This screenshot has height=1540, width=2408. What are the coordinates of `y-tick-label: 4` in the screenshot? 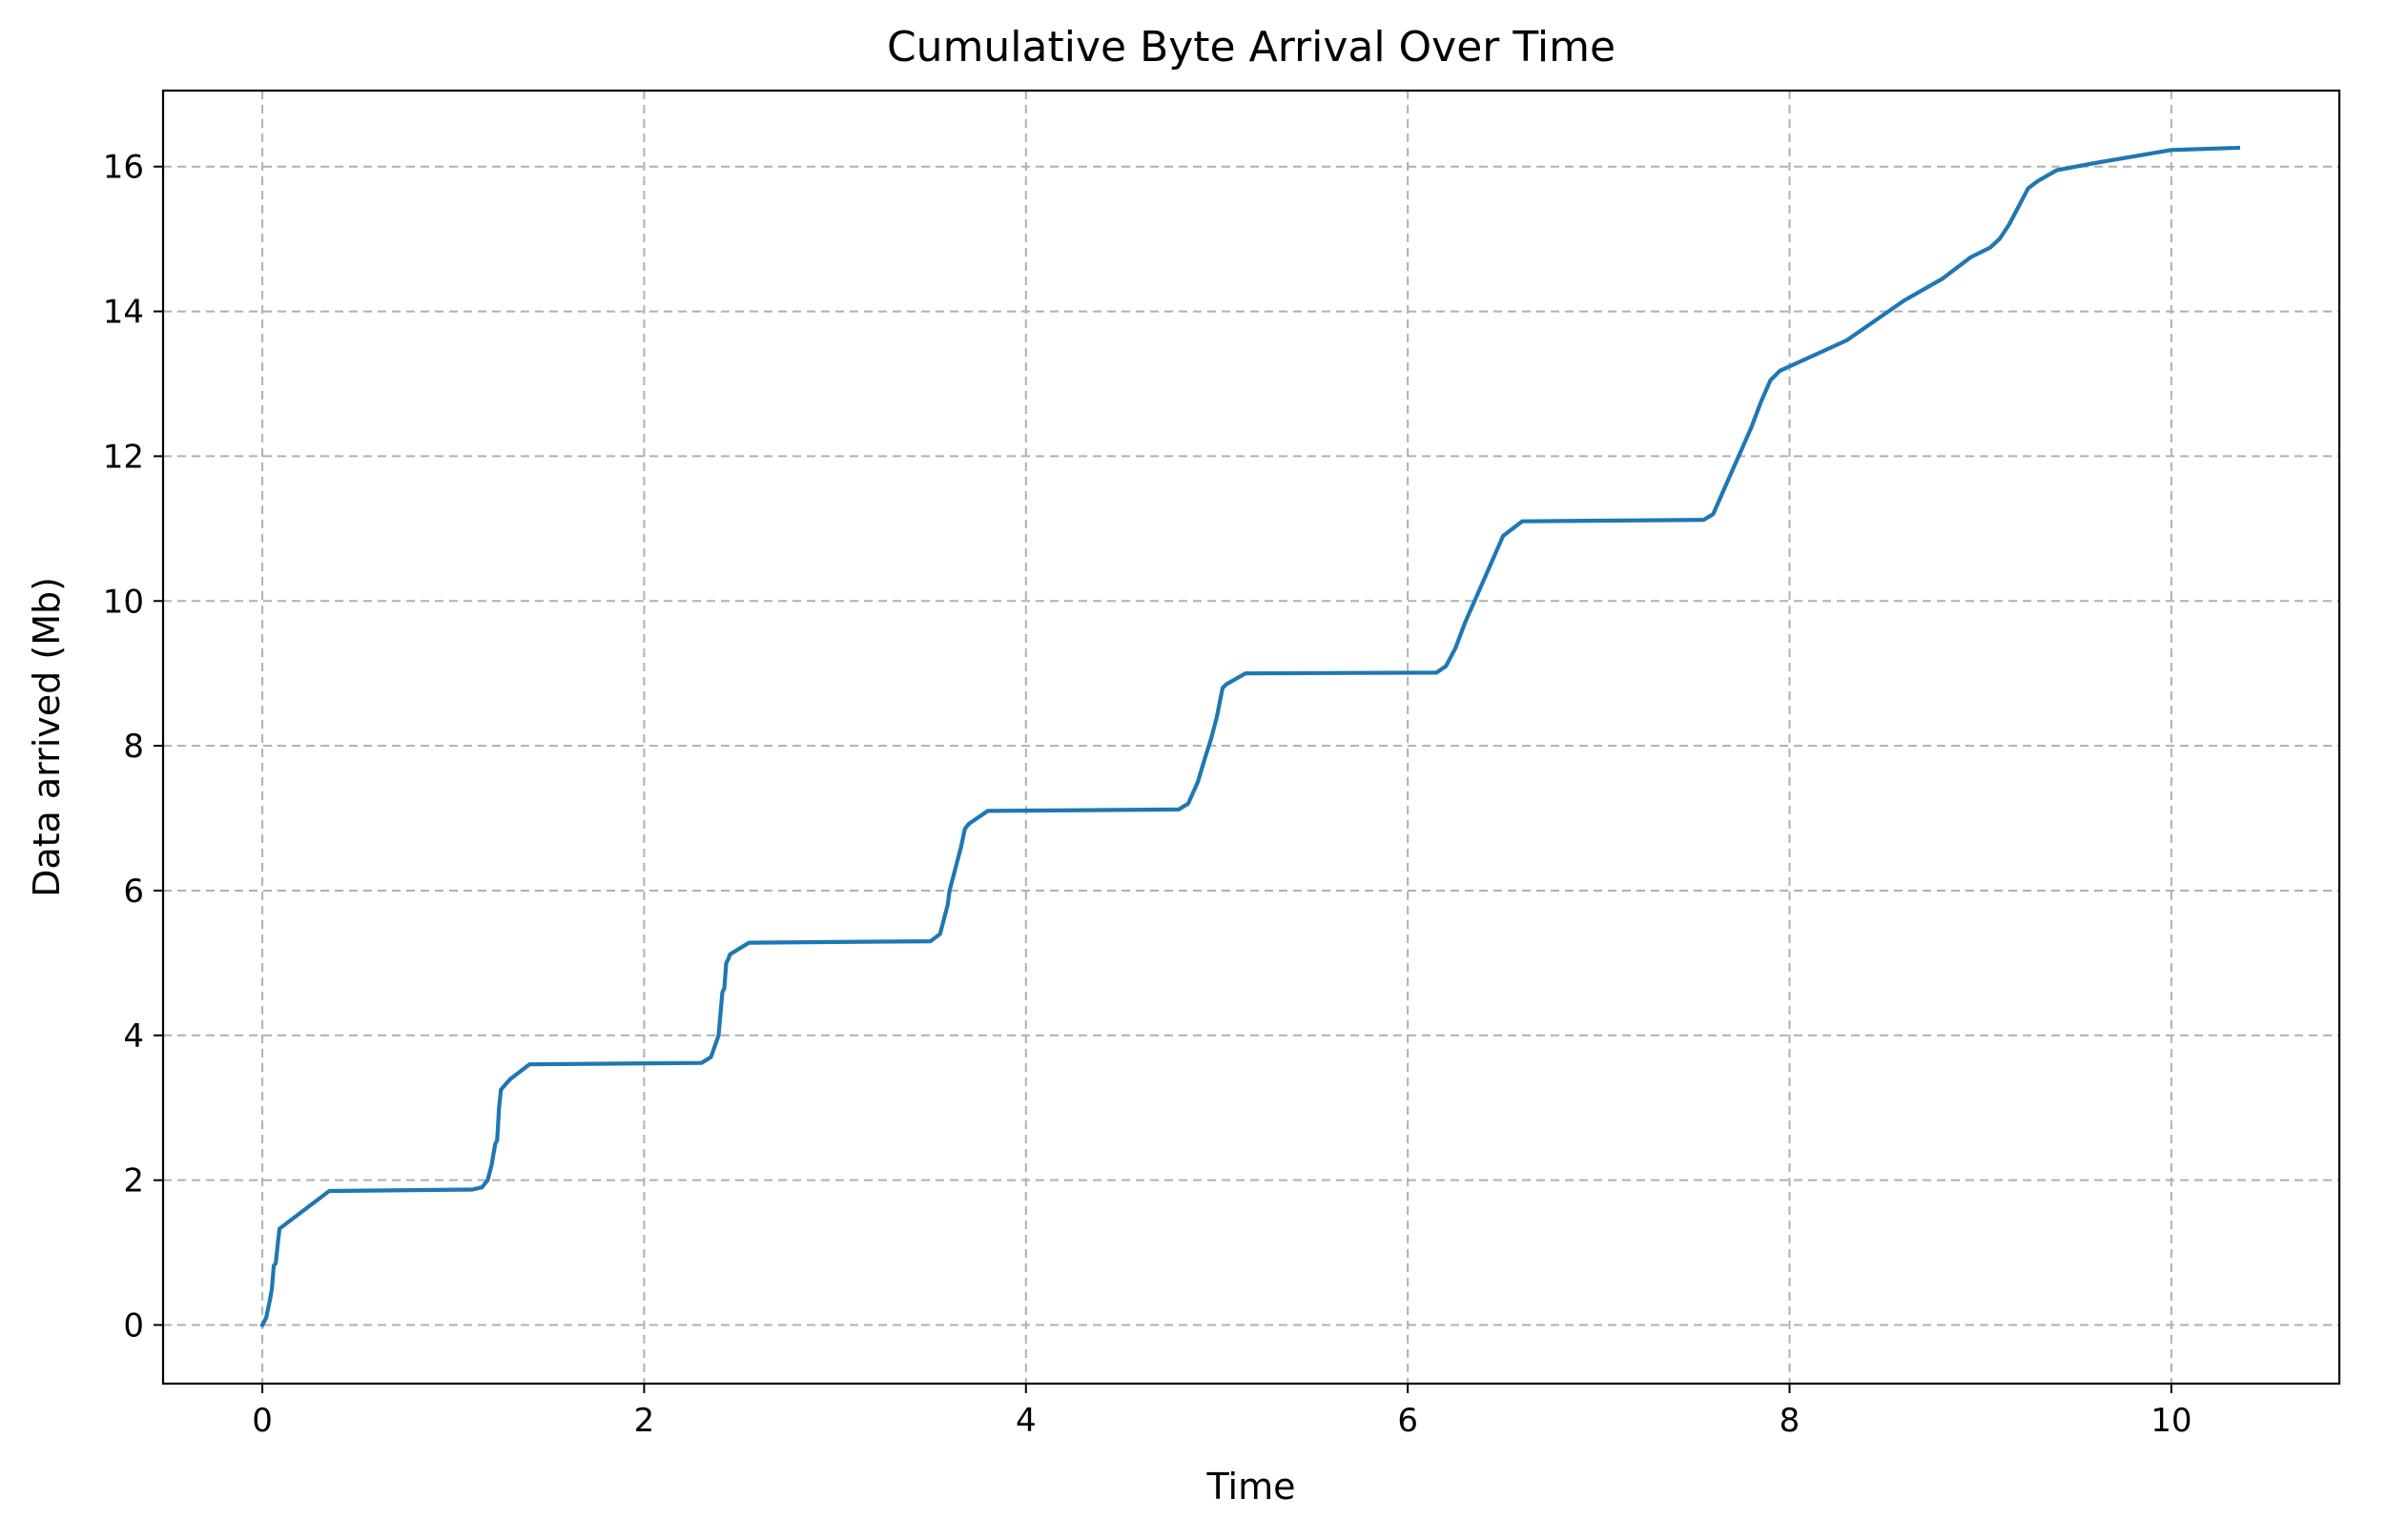 It's located at (133, 1037).